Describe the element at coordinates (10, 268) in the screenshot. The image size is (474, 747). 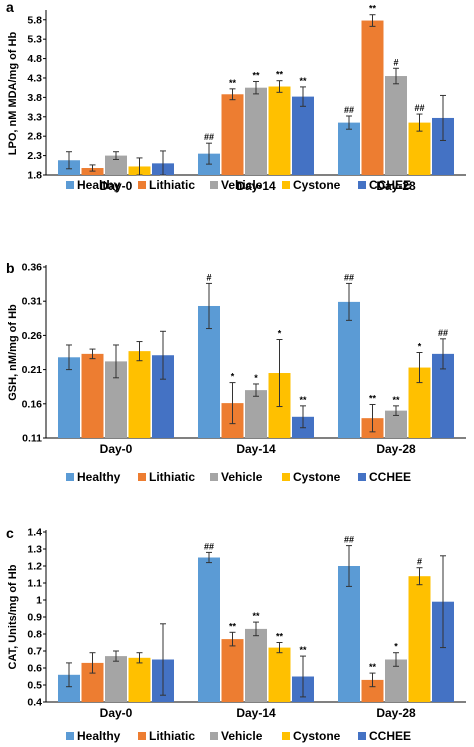
I see `panel-letter-b: b` at that location.